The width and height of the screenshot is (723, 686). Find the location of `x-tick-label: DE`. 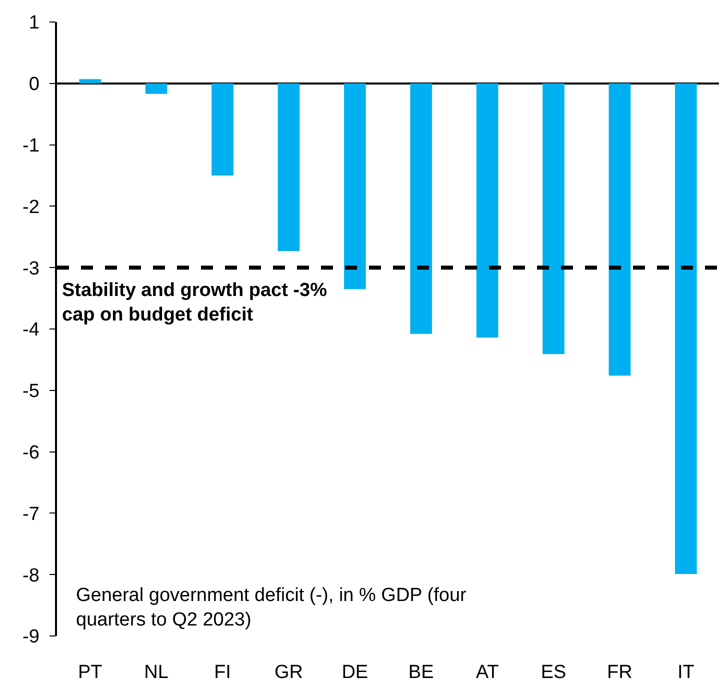

x-tick-label: DE is located at coordinates (355, 672).